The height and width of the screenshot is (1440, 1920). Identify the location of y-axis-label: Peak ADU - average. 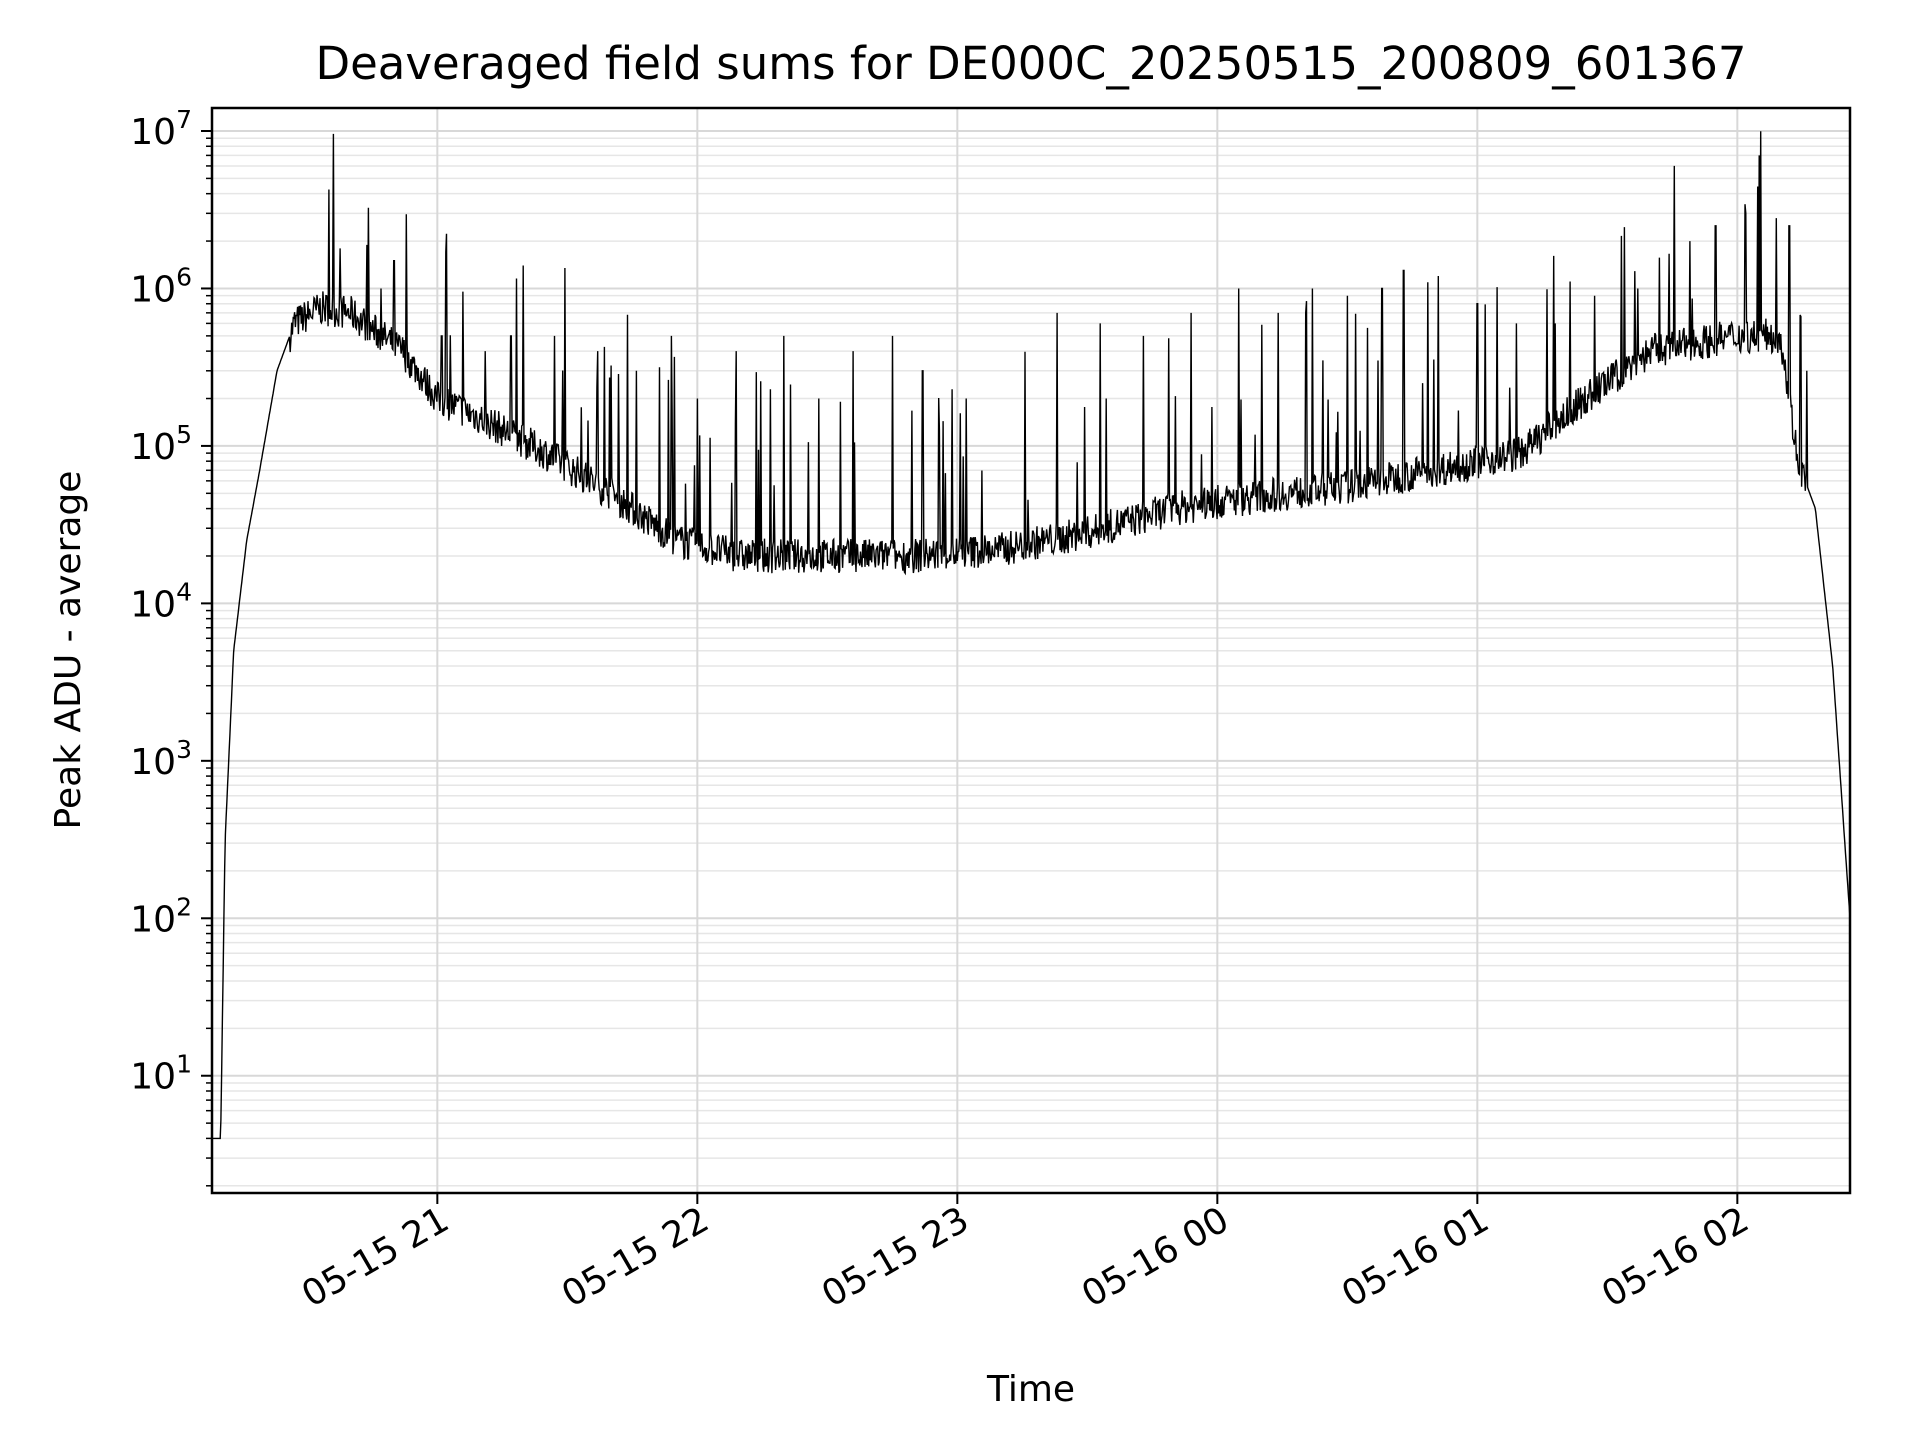
(68, 650).